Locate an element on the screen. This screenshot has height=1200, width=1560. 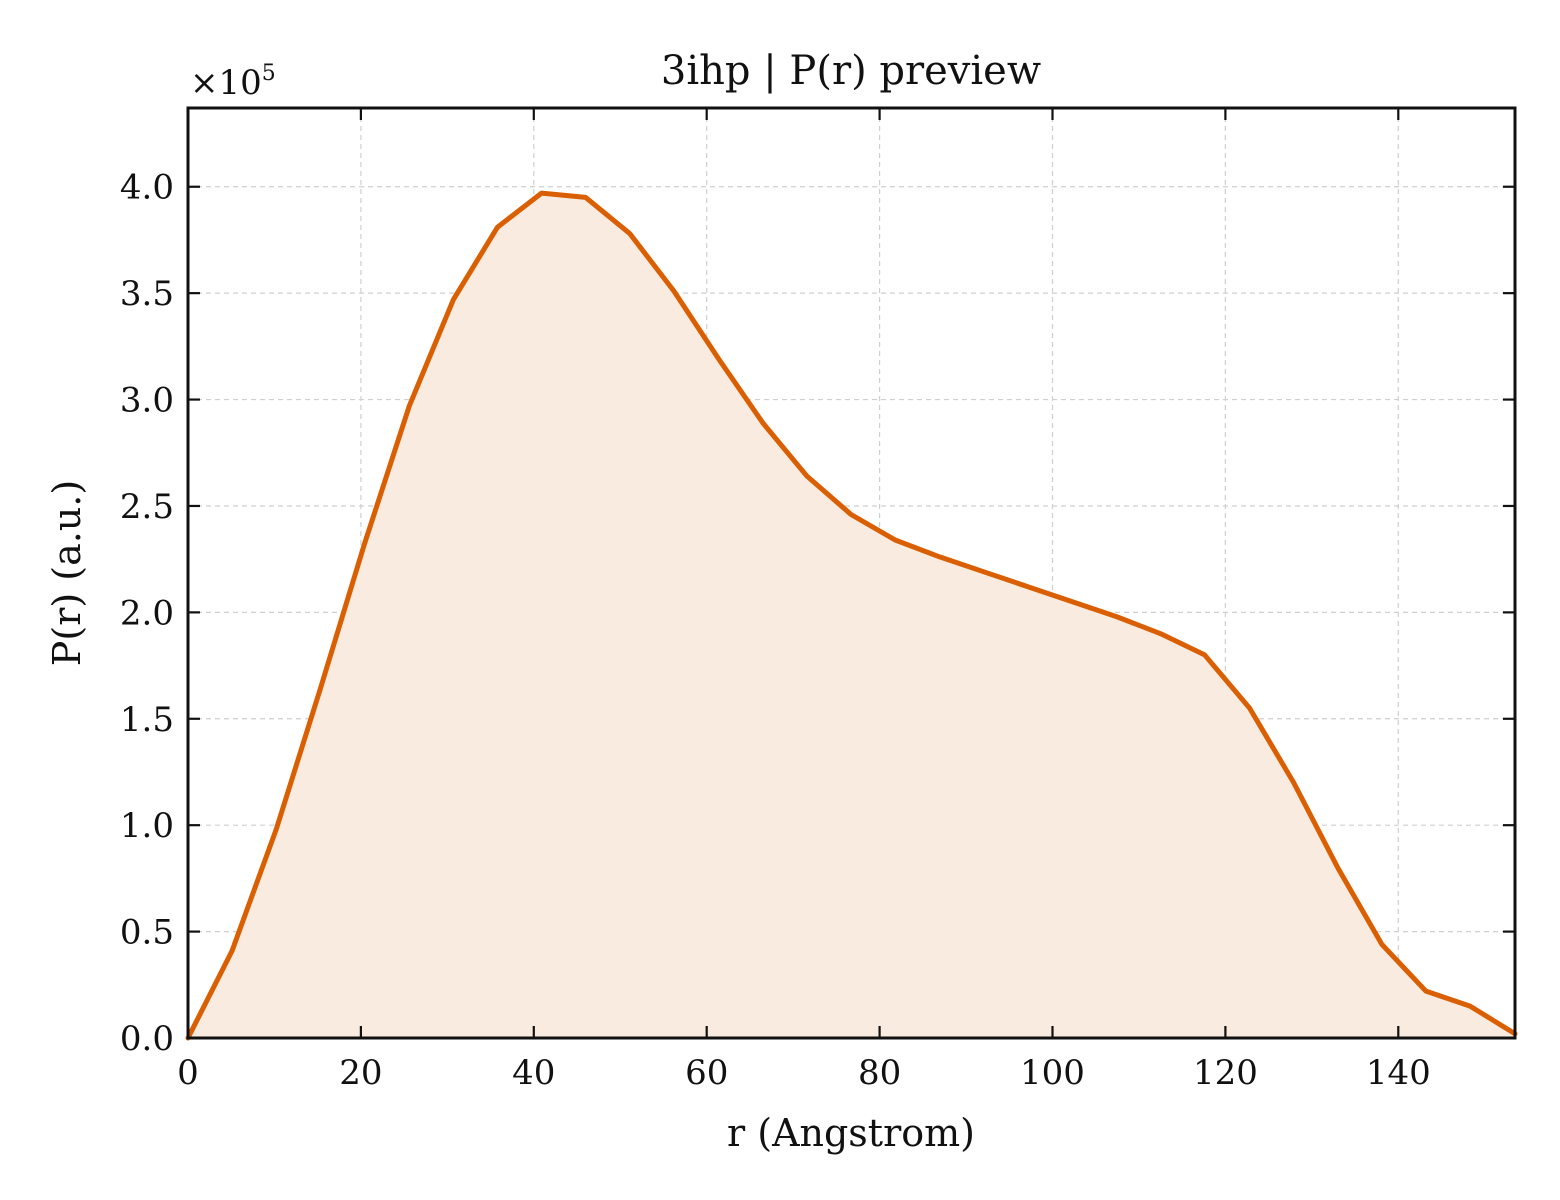
y-tick-label: 1.0 is located at coordinates (147, 826).